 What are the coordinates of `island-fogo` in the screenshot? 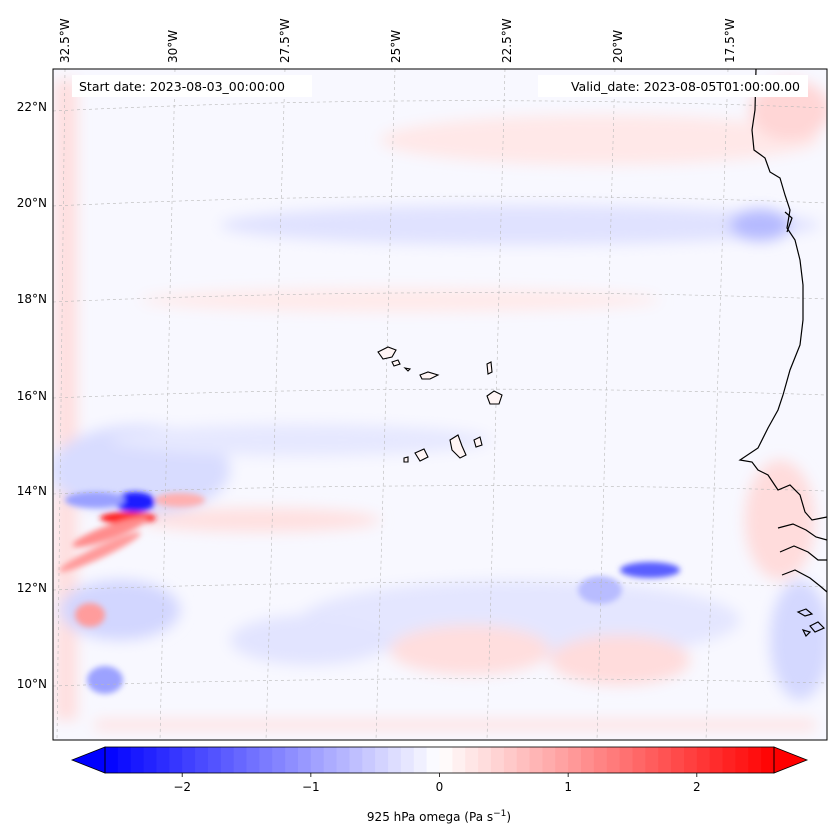 It's located at (421, 455).